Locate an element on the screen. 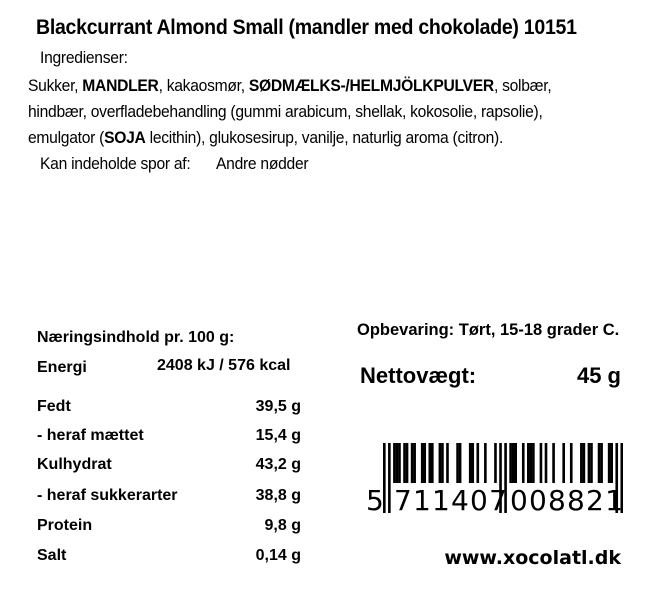  nutrition-row-value: 0,14 g is located at coordinates (278, 555).